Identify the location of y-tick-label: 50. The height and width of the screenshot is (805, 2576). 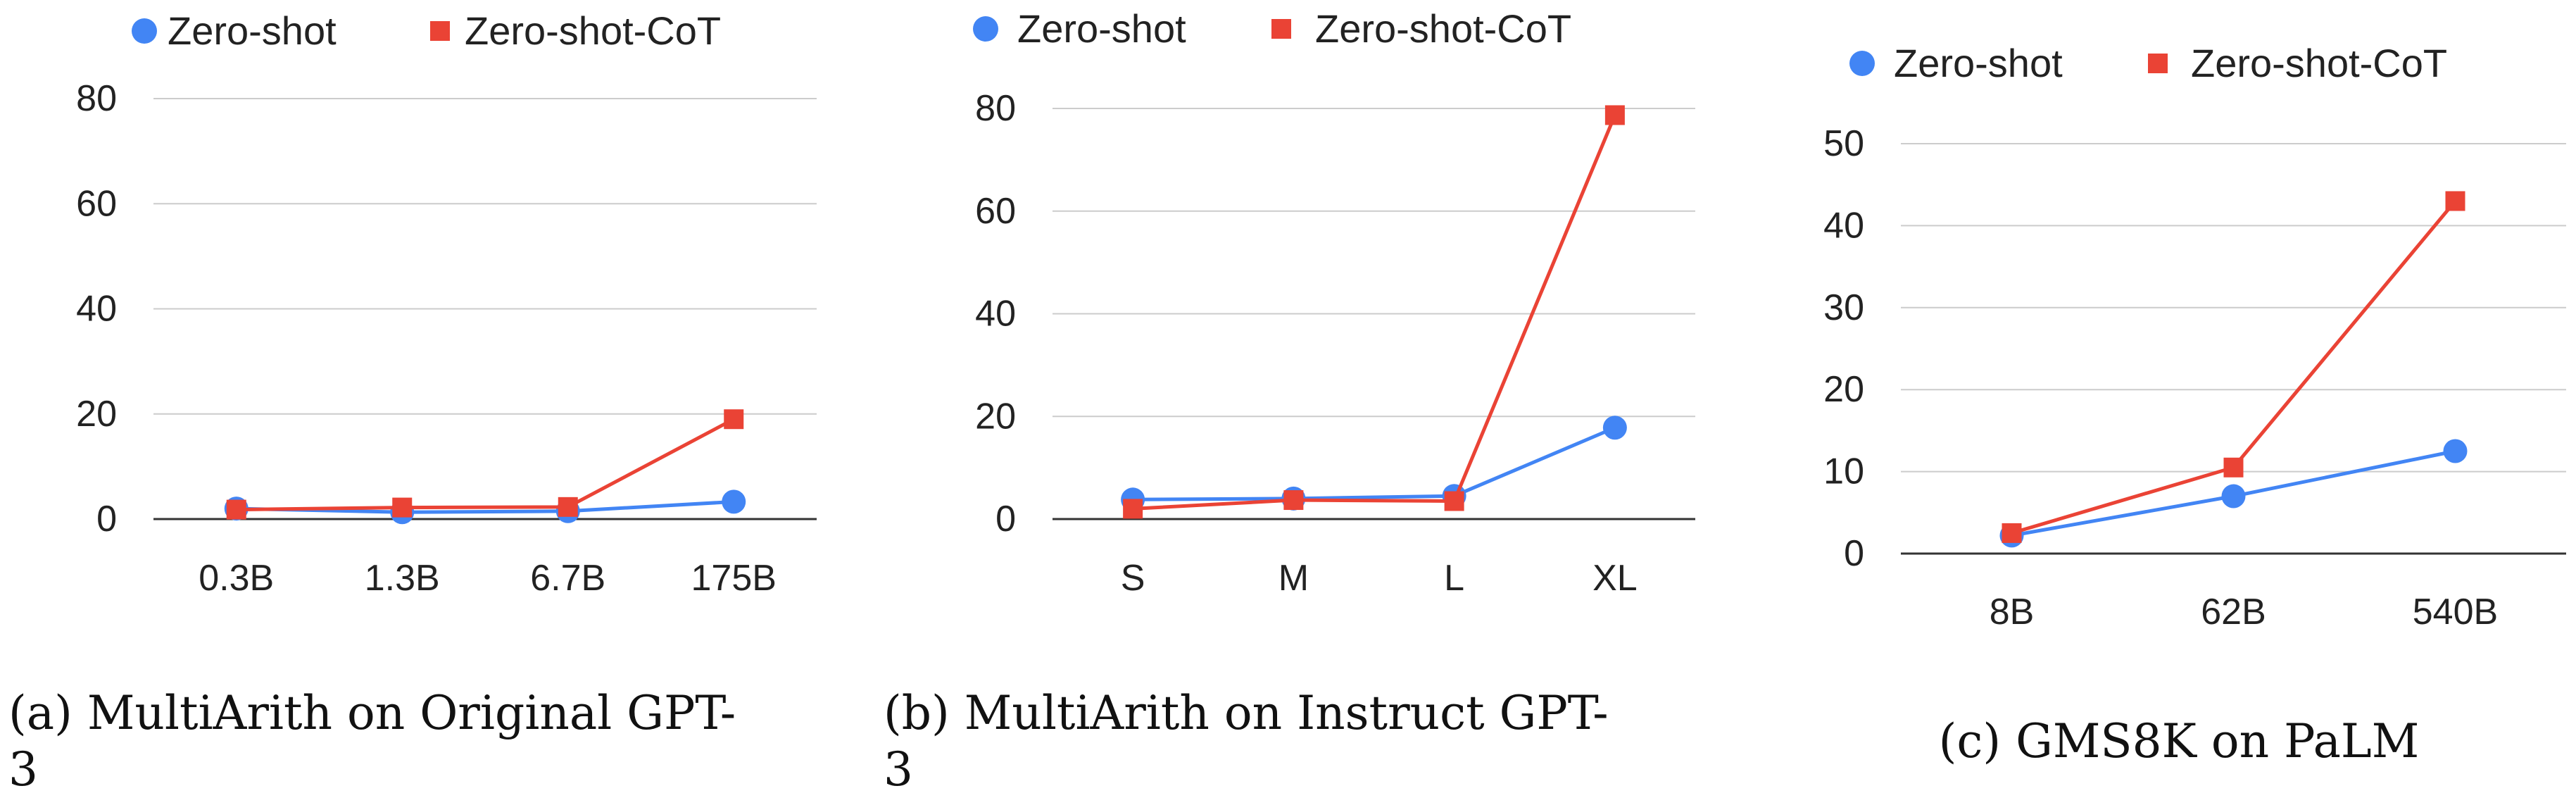
(1843, 143).